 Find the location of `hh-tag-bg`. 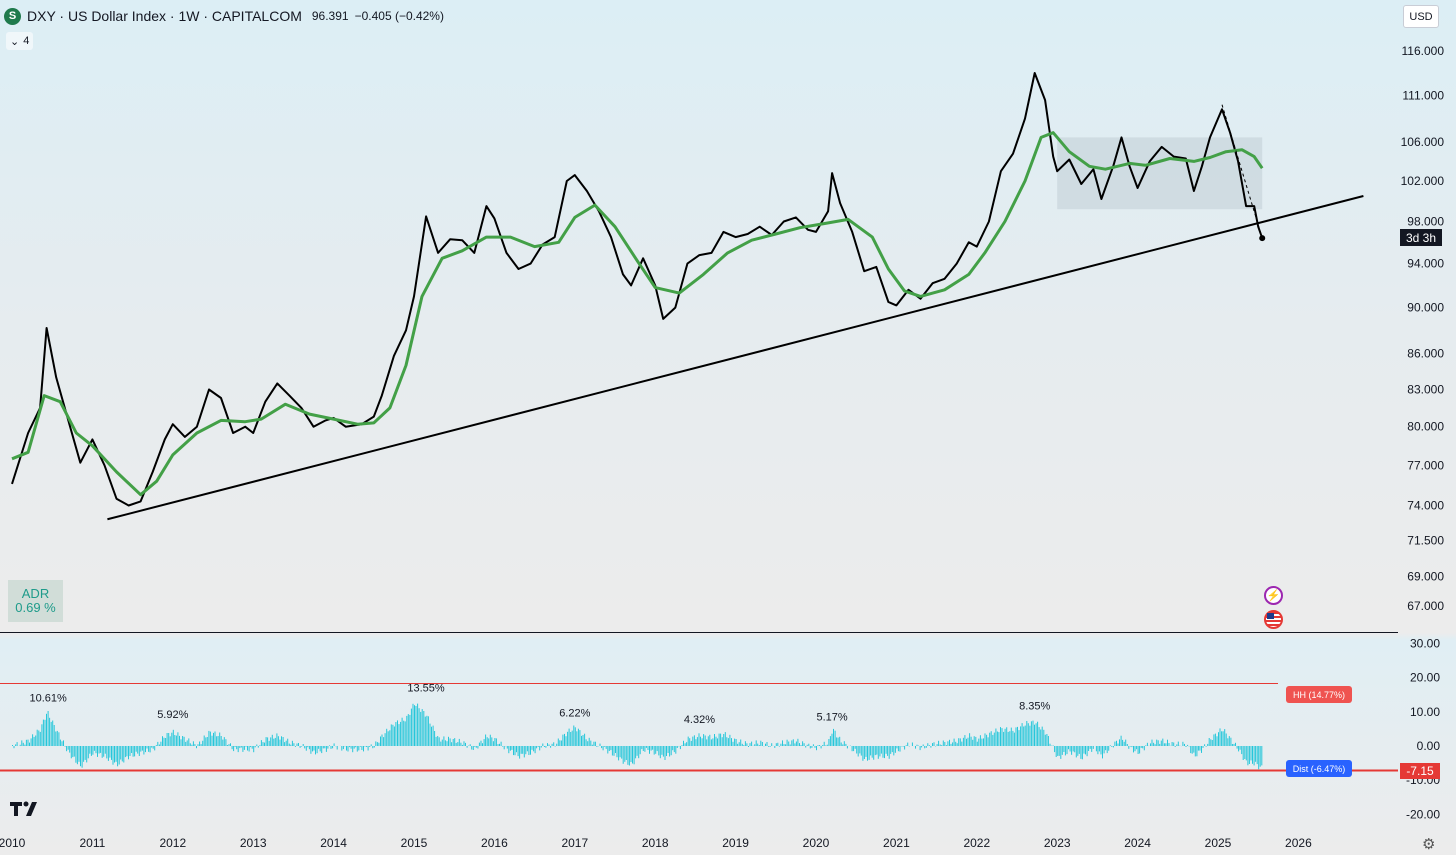

hh-tag-bg is located at coordinates (1319, 694).